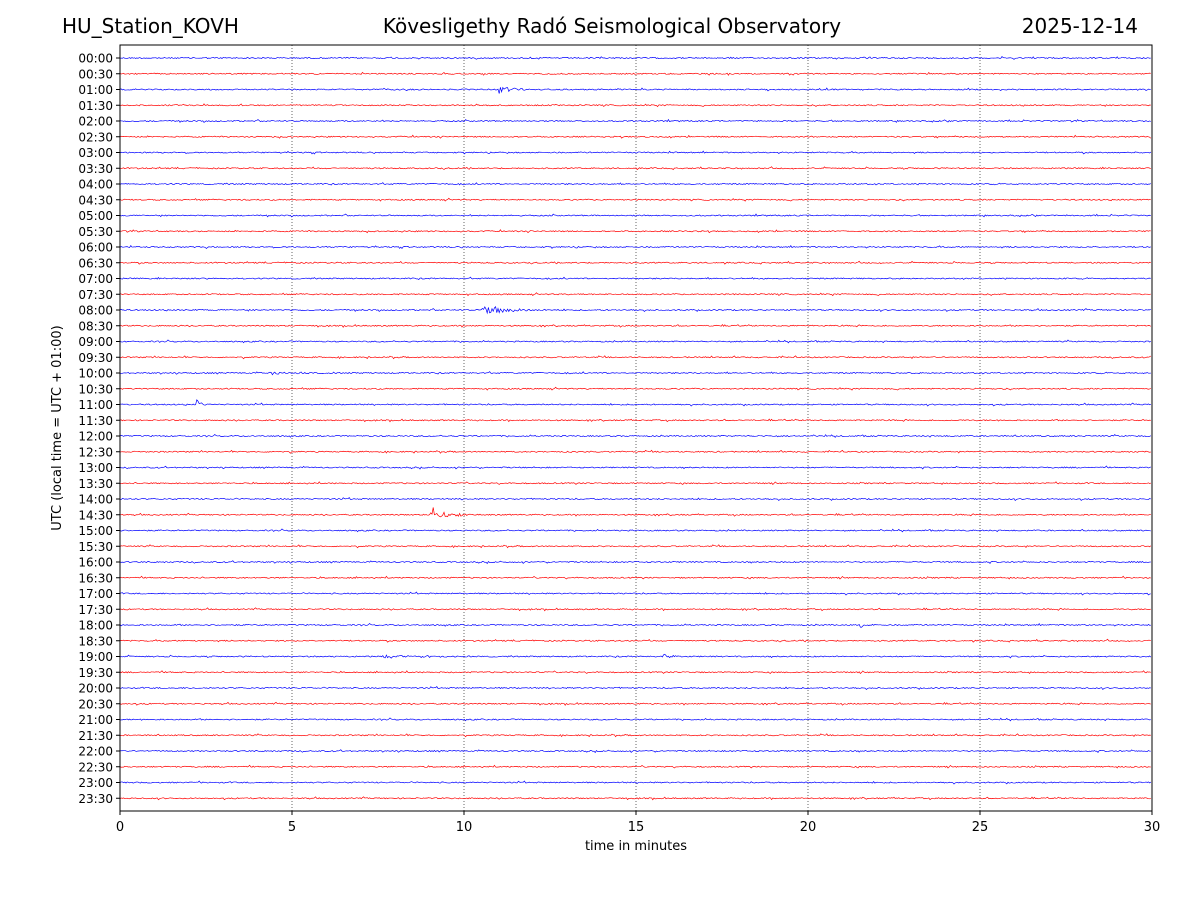  What do you see at coordinates (292, 827) in the screenshot?
I see `x-tick-label: 5` at bounding box center [292, 827].